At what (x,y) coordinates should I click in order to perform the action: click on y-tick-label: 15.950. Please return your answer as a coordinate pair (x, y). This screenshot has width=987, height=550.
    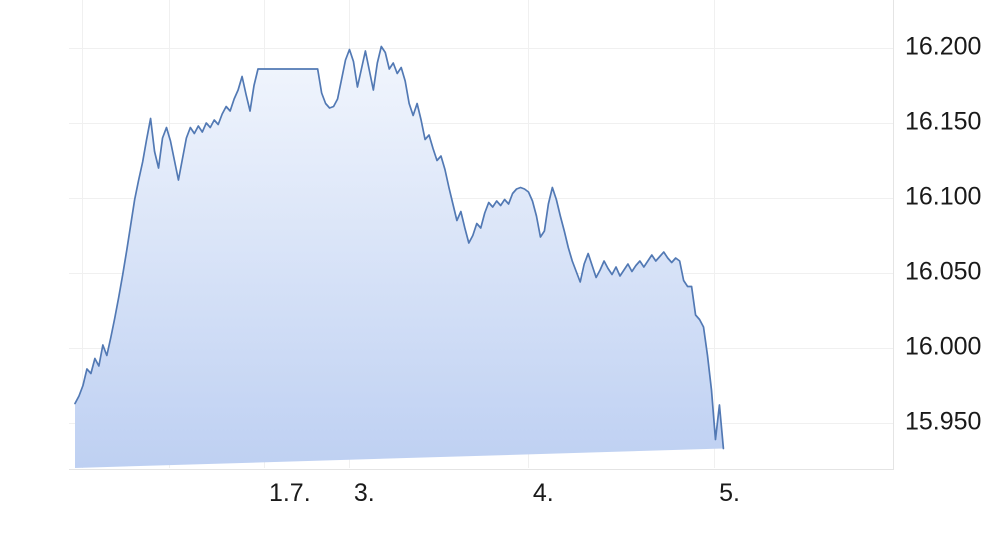
    Looking at the image, I should click on (943, 422).